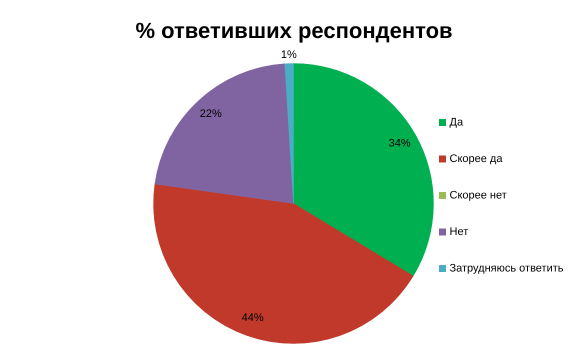 The width and height of the screenshot is (587, 348). I want to click on data-label: 34%, so click(399, 144).